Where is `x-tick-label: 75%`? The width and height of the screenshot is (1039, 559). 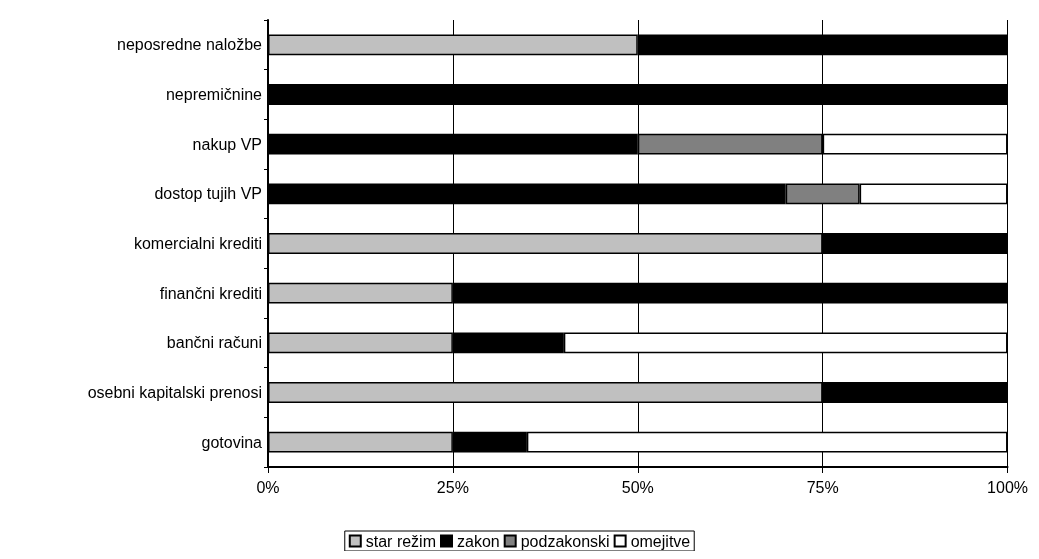
x-tick-label: 75% is located at coordinates (822, 487).